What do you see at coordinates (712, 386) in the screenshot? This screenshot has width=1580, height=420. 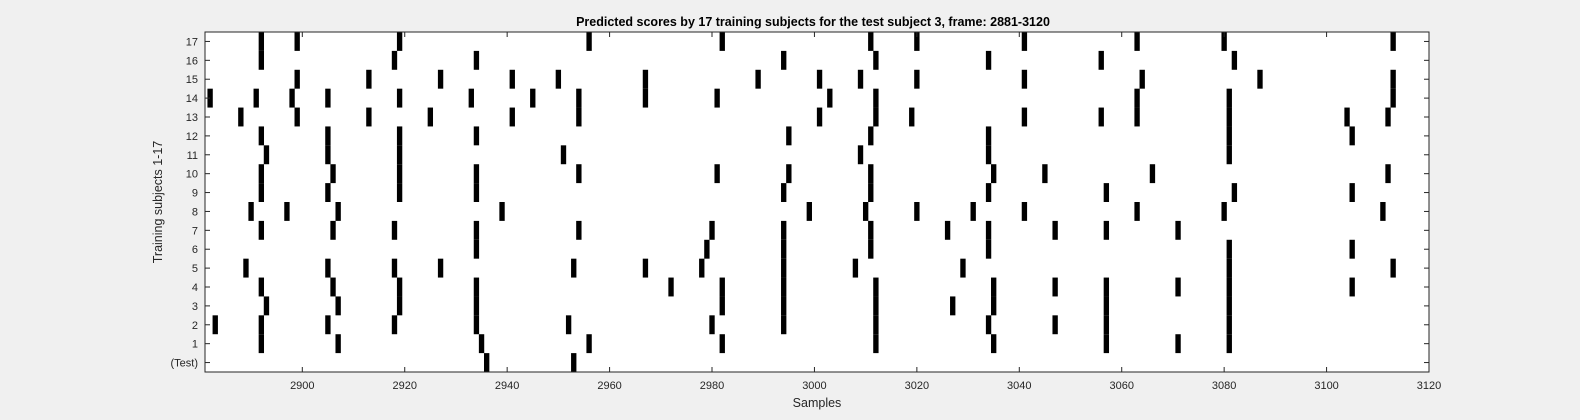 I see `x-tick-label: 2980` at bounding box center [712, 386].